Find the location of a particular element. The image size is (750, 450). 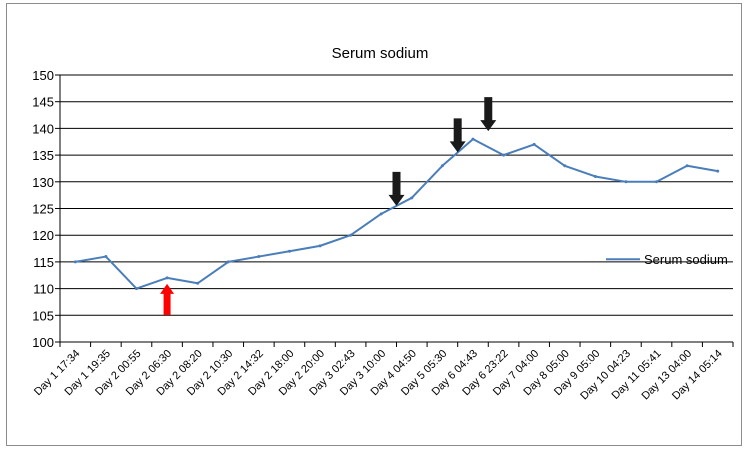

y-tick-label: 145 is located at coordinates (43, 102).